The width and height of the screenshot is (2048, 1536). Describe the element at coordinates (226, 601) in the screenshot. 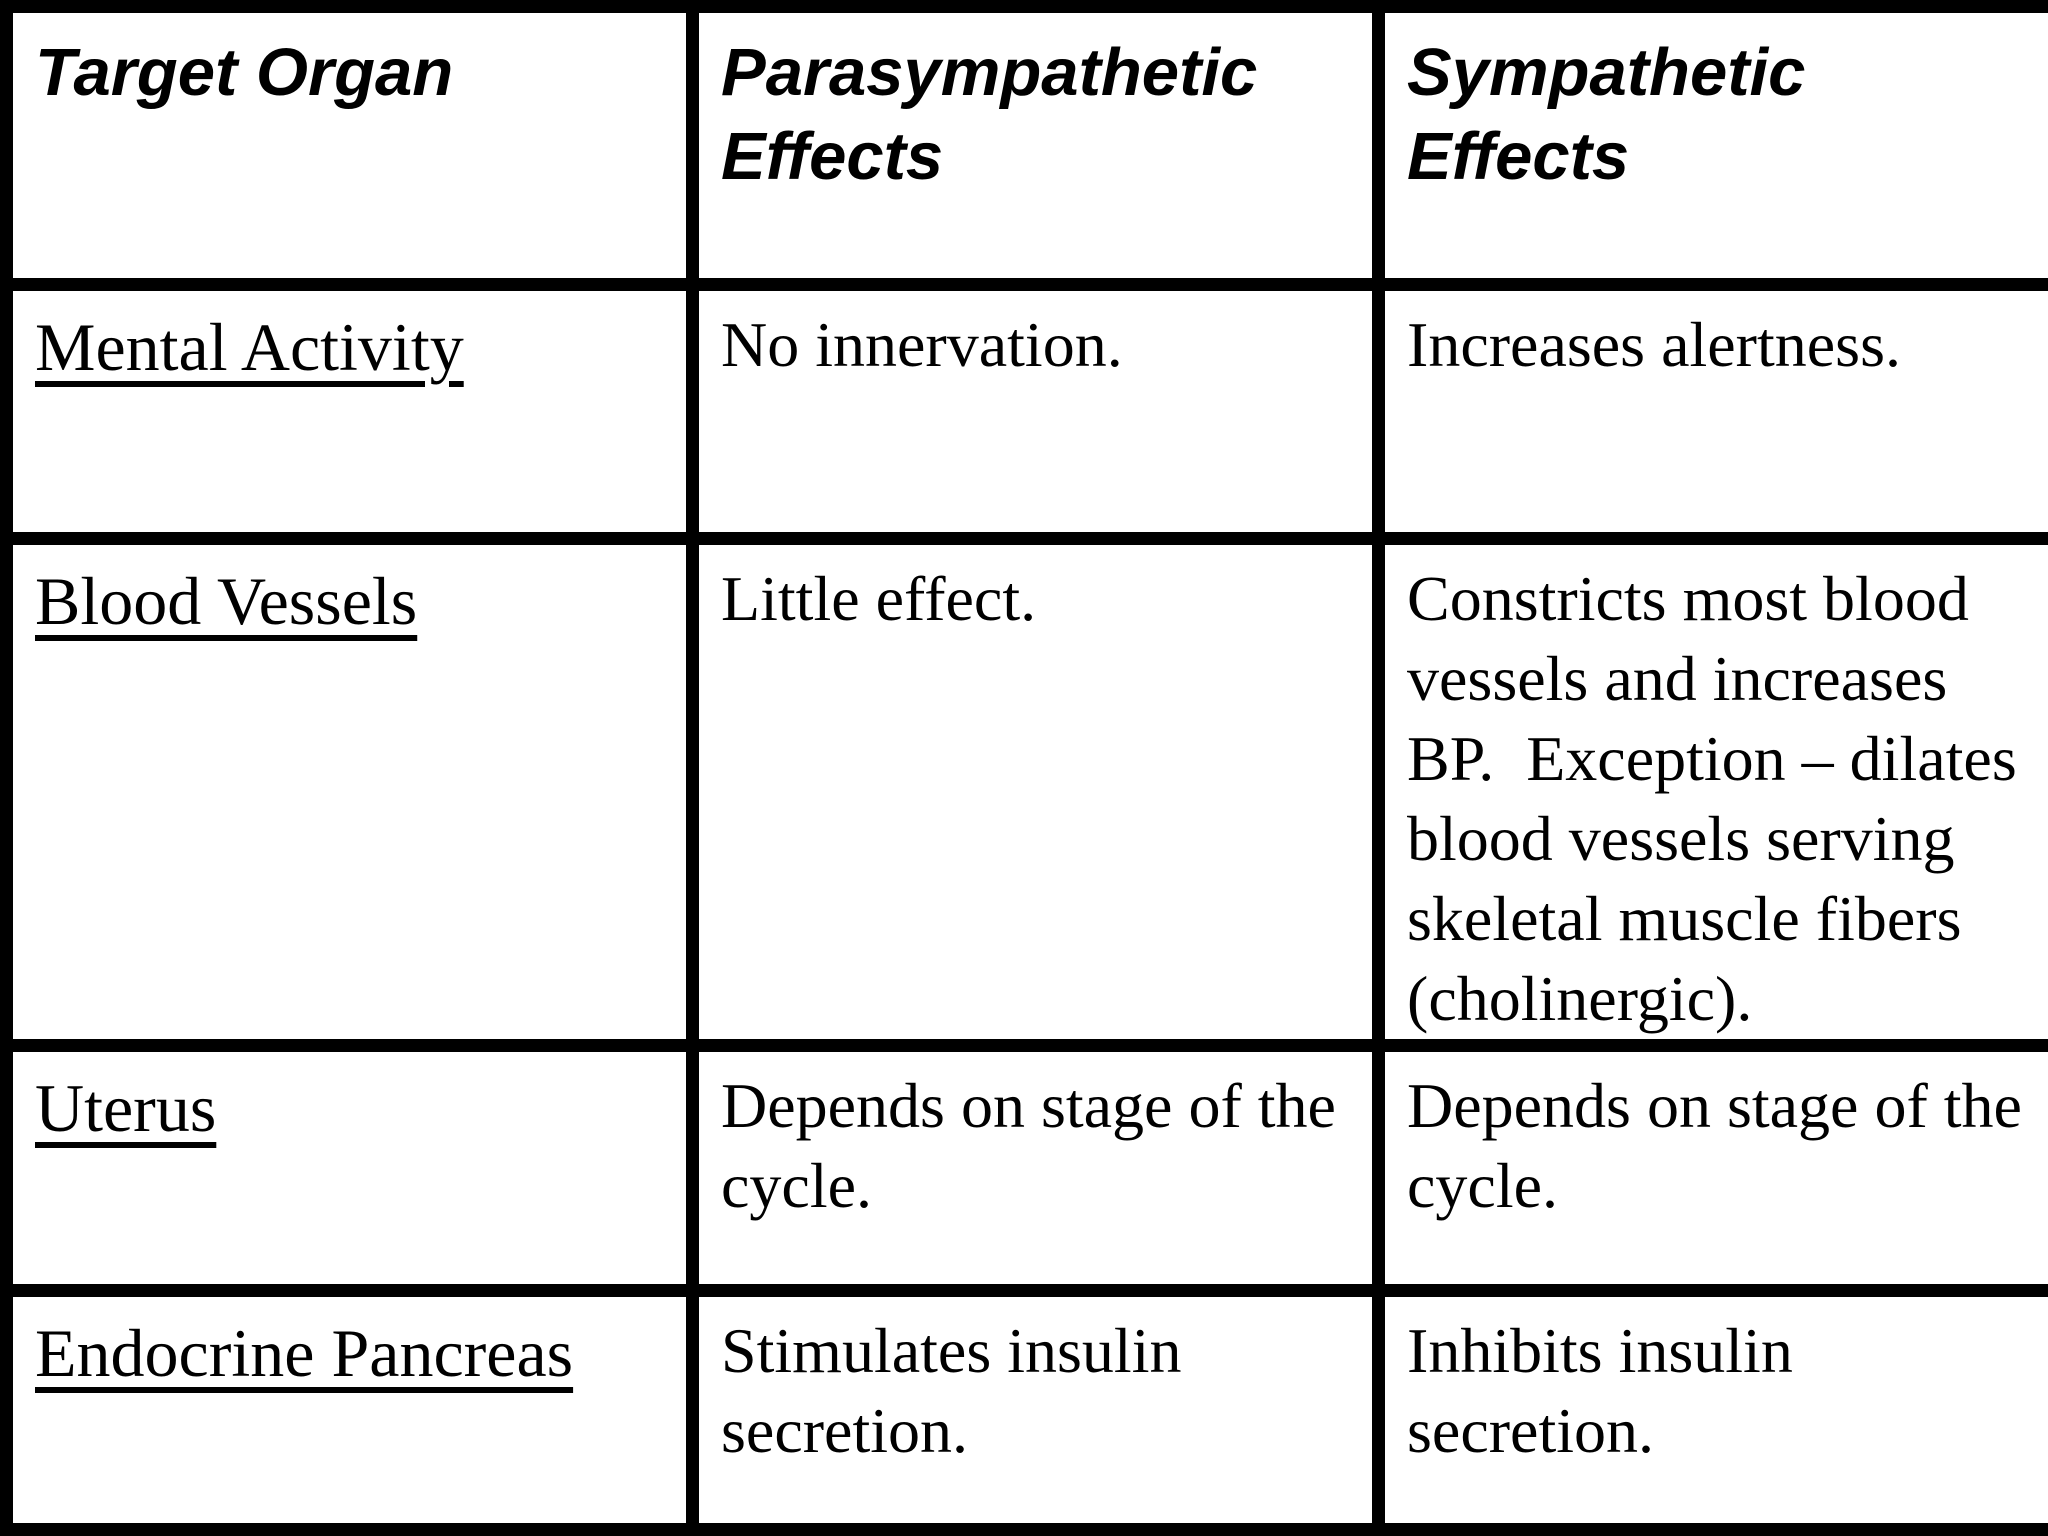

I see `organ-name: Blood Vessels` at that location.